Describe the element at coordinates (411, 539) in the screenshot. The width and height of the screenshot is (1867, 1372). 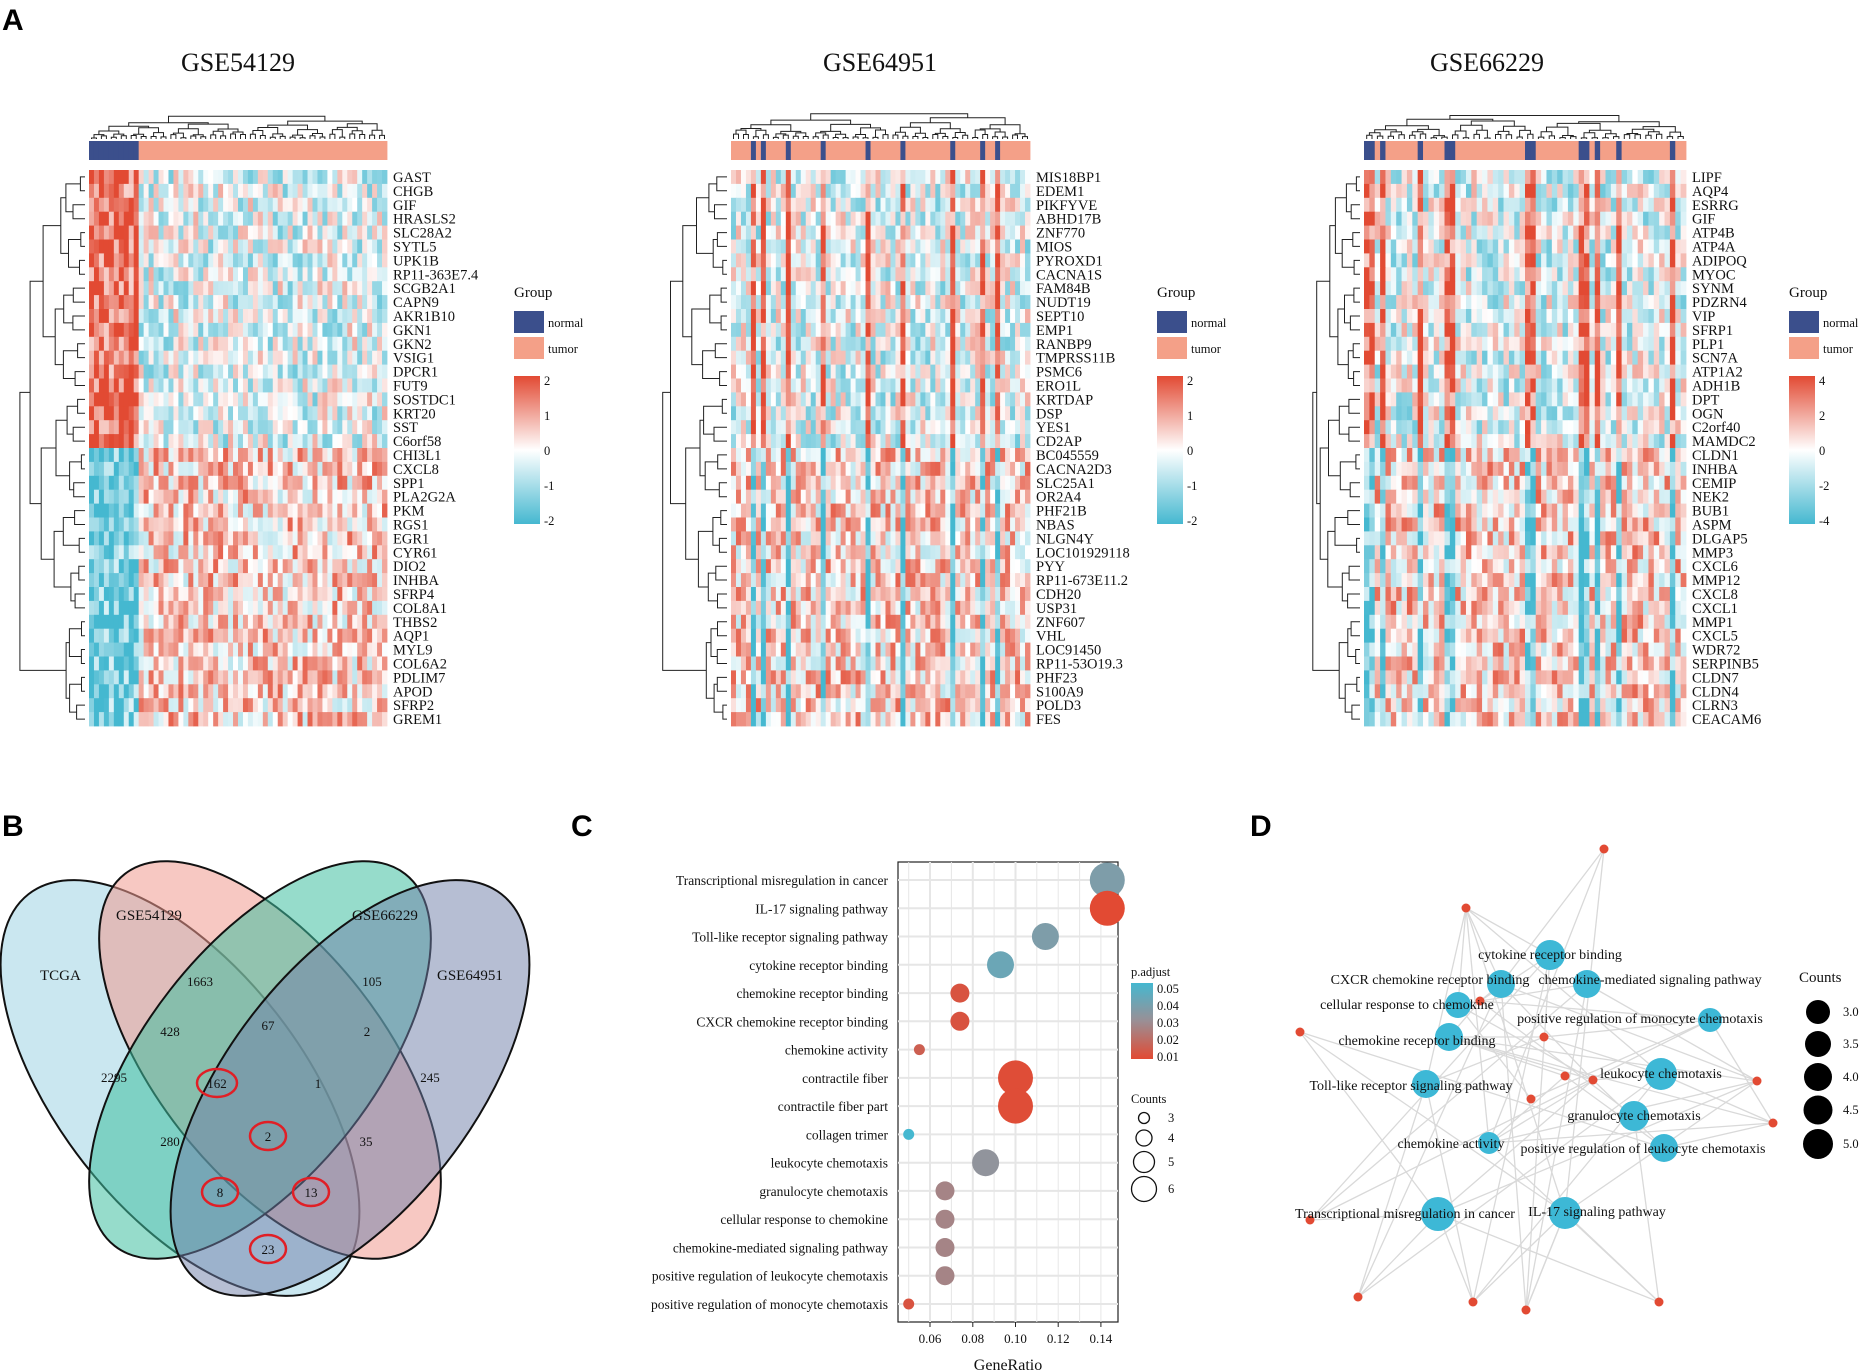
I see `gene-label: EGR1` at that location.